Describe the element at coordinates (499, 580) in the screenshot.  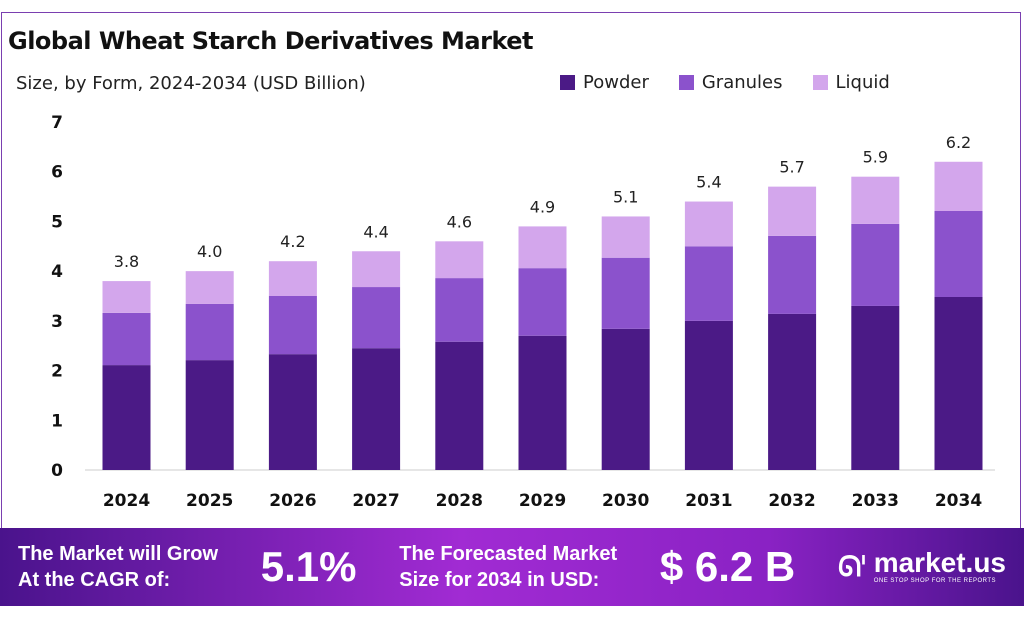
I see `forecast-label-line2: Size for 2034 in USD:` at that location.